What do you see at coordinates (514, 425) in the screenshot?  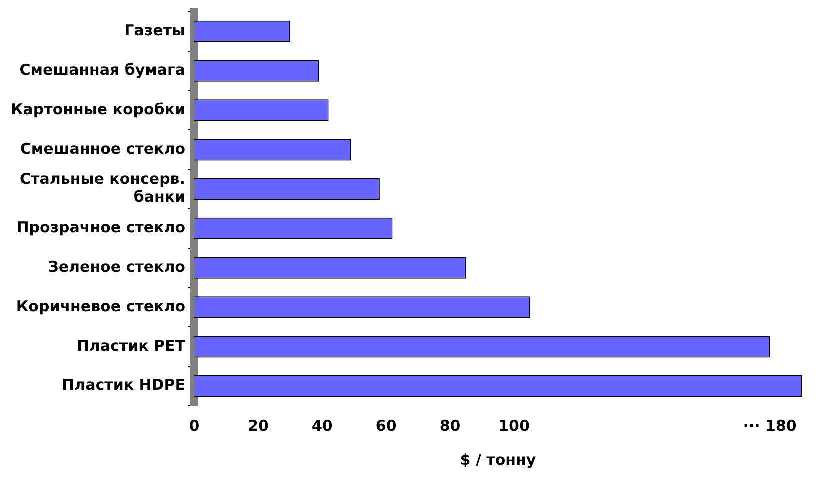 I see `x-tick-label: 100` at bounding box center [514, 425].